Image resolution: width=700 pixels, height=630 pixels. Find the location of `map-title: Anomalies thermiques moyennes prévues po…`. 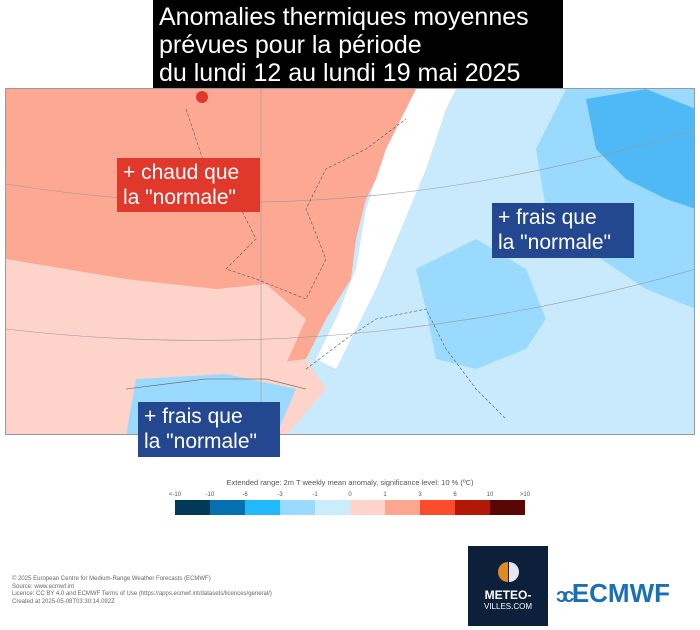

map-title: Anomalies thermiques moyennes prévues po… is located at coordinates (358, 44).